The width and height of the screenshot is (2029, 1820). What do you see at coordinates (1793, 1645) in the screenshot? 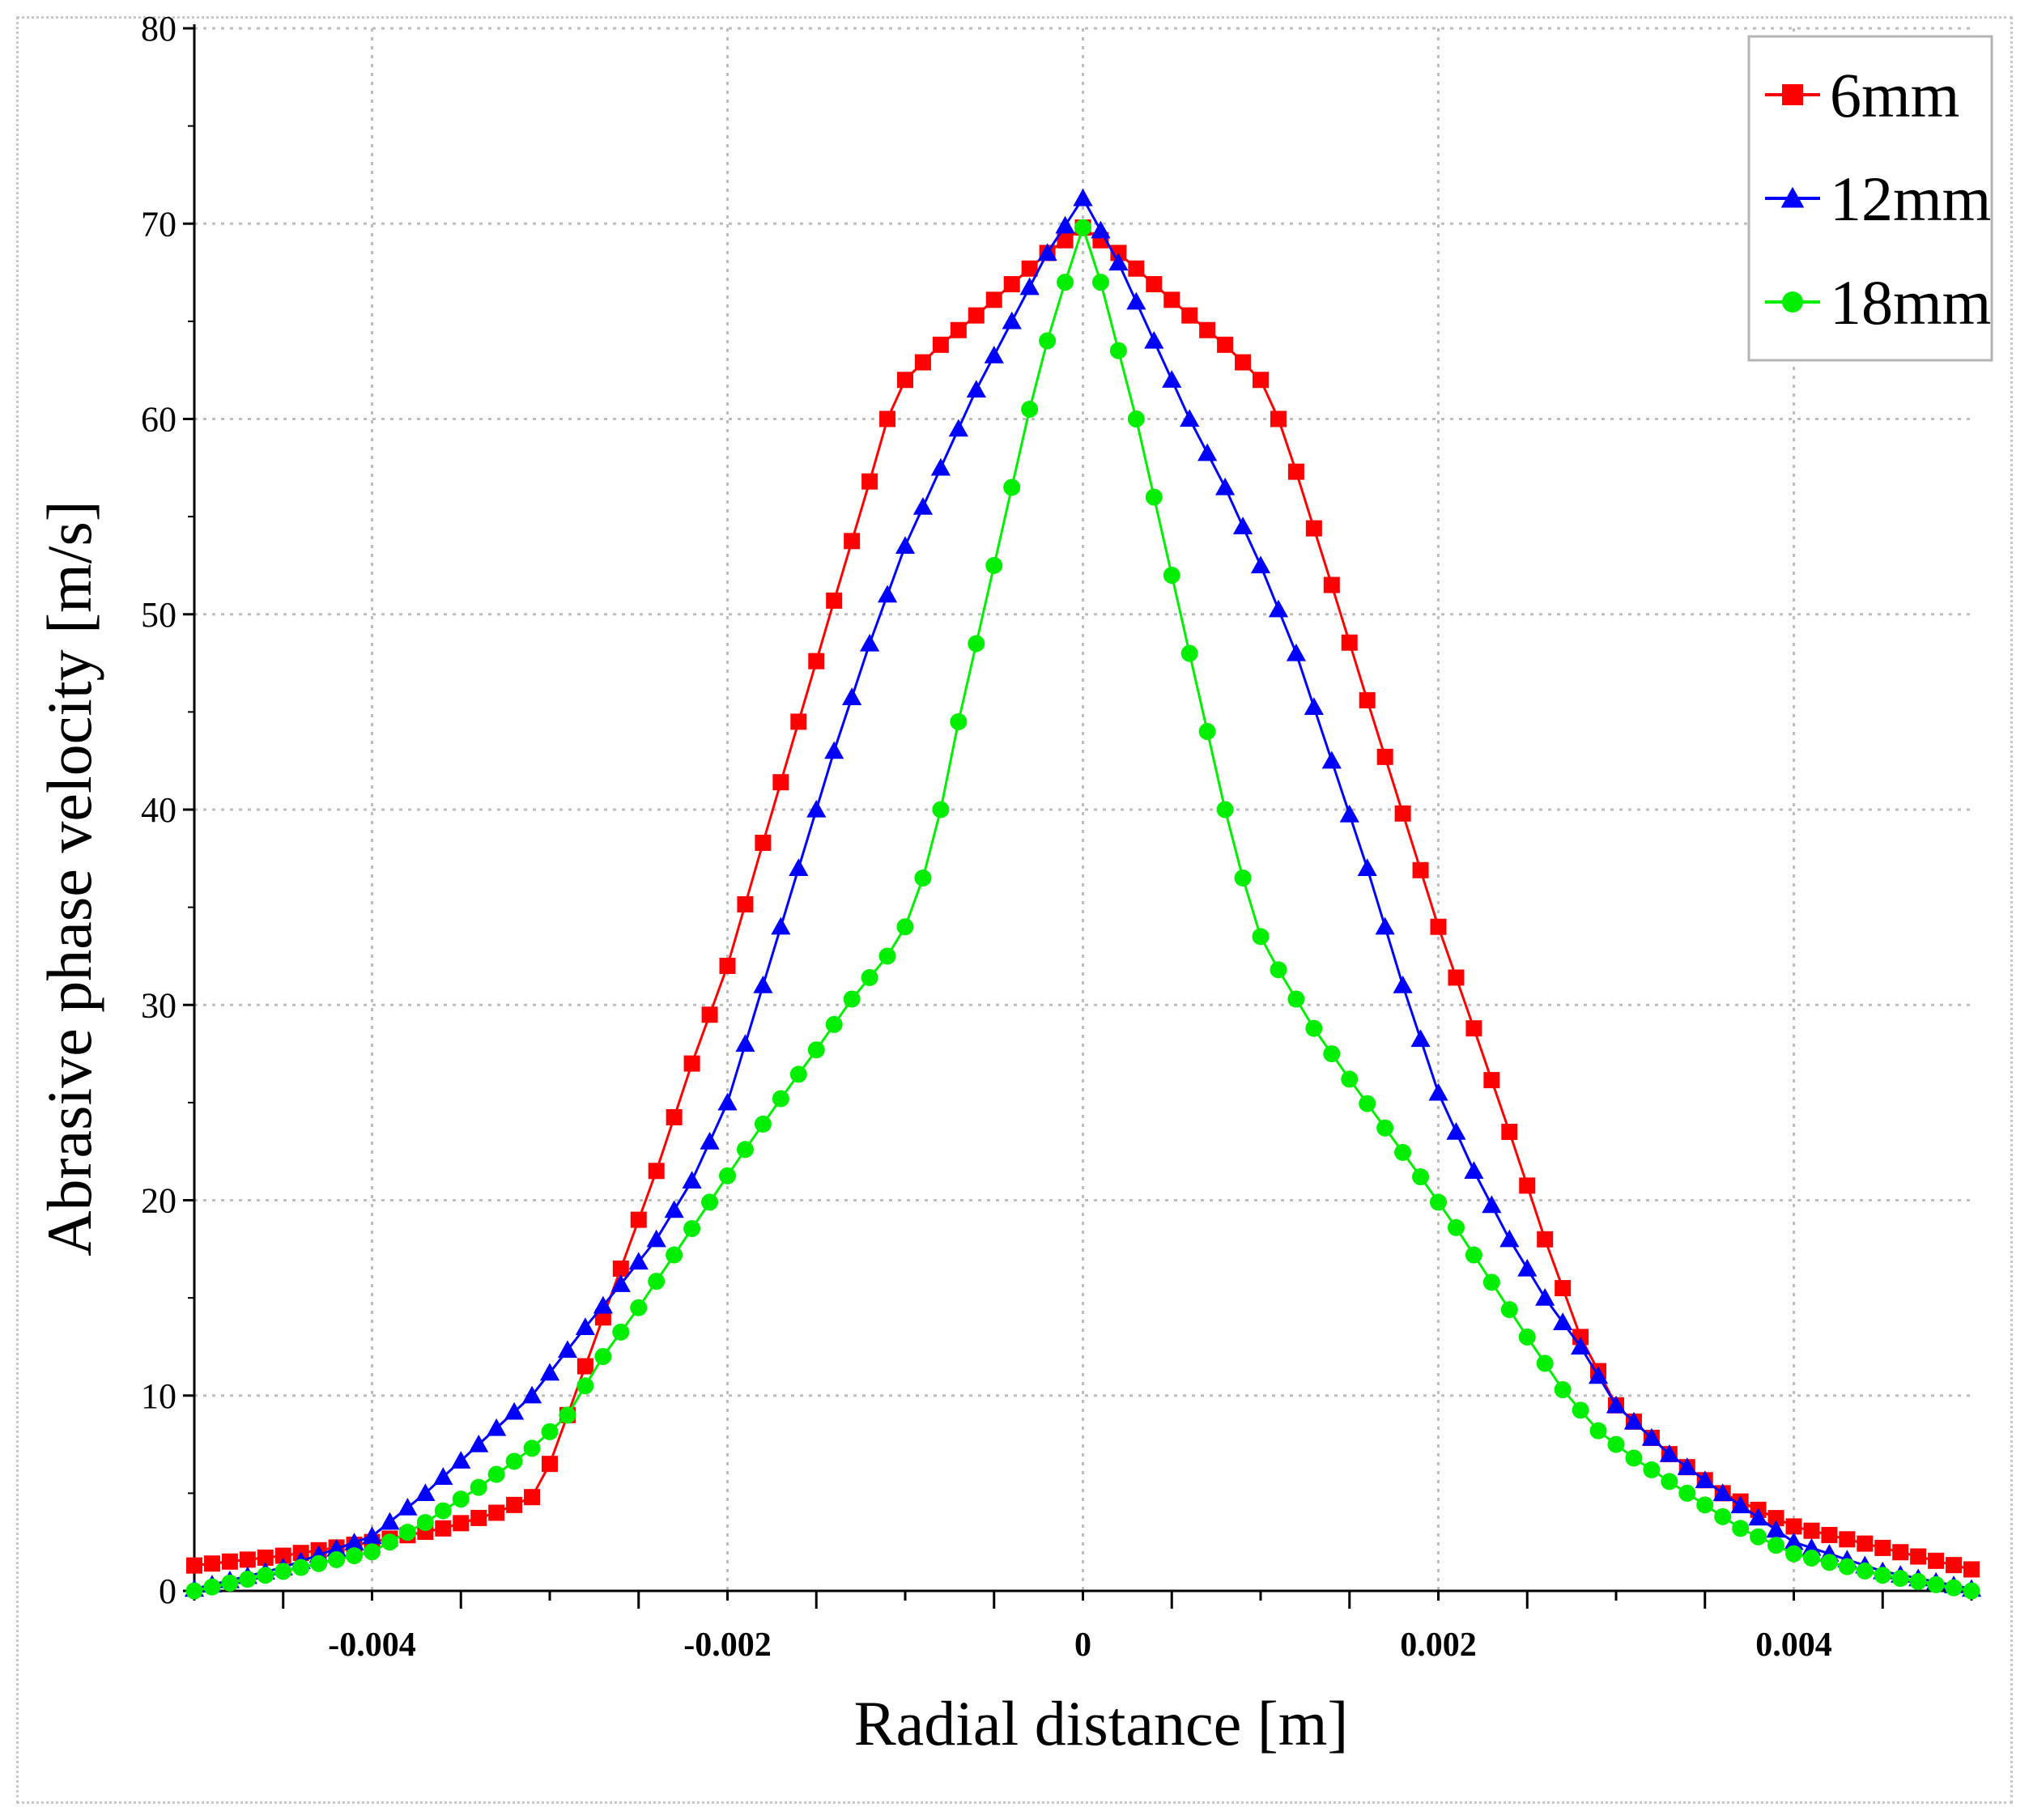
I see `x-tick-label: 0.004` at bounding box center [1793, 1645].